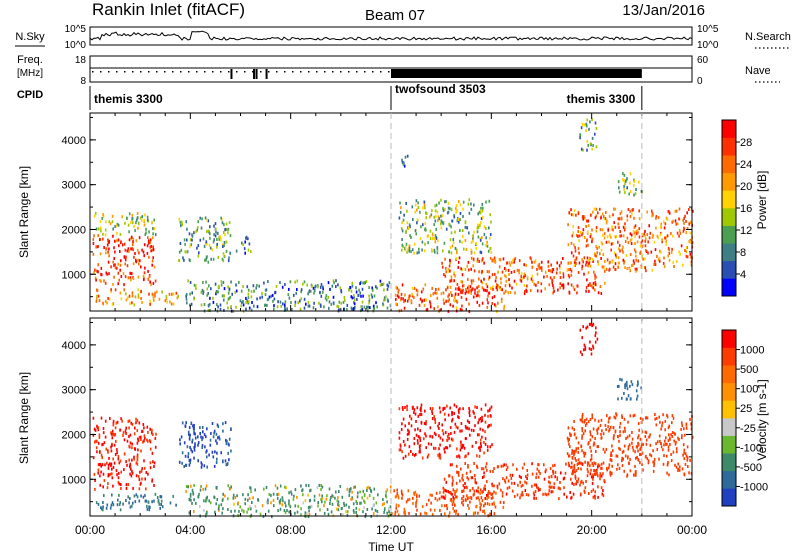 The height and width of the screenshot is (554, 800). What do you see at coordinates (762, 419) in the screenshot?
I see `velocity-colorbar-label: Velocity [m s-1]` at bounding box center [762, 419].